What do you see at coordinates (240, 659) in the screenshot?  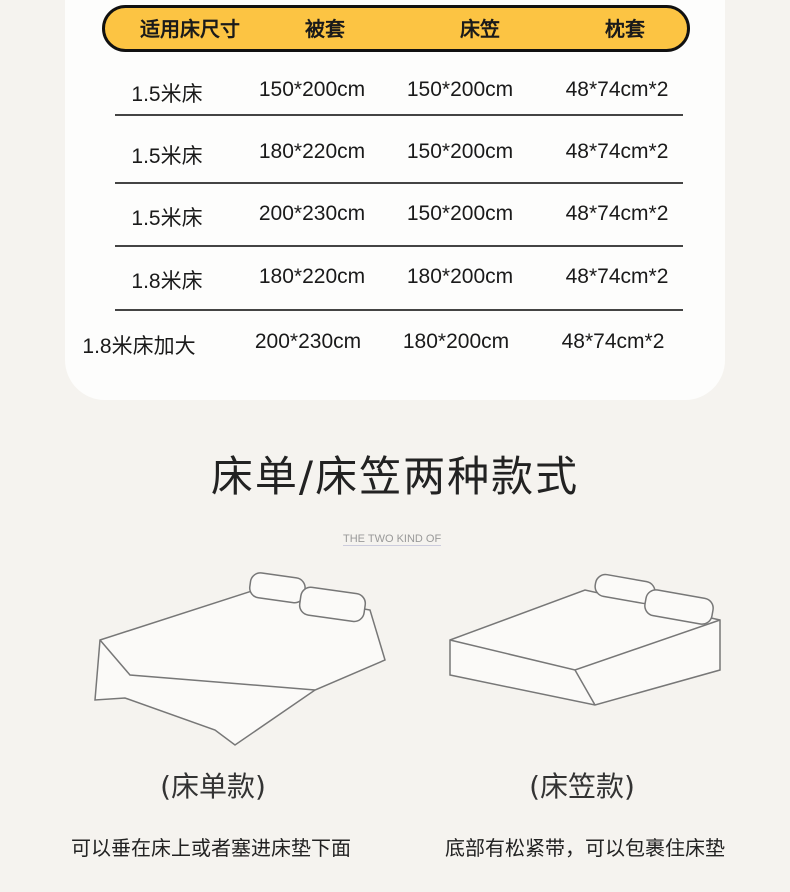 I see `flat-sheet-bed-illustration` at bounding box center [240, 659].